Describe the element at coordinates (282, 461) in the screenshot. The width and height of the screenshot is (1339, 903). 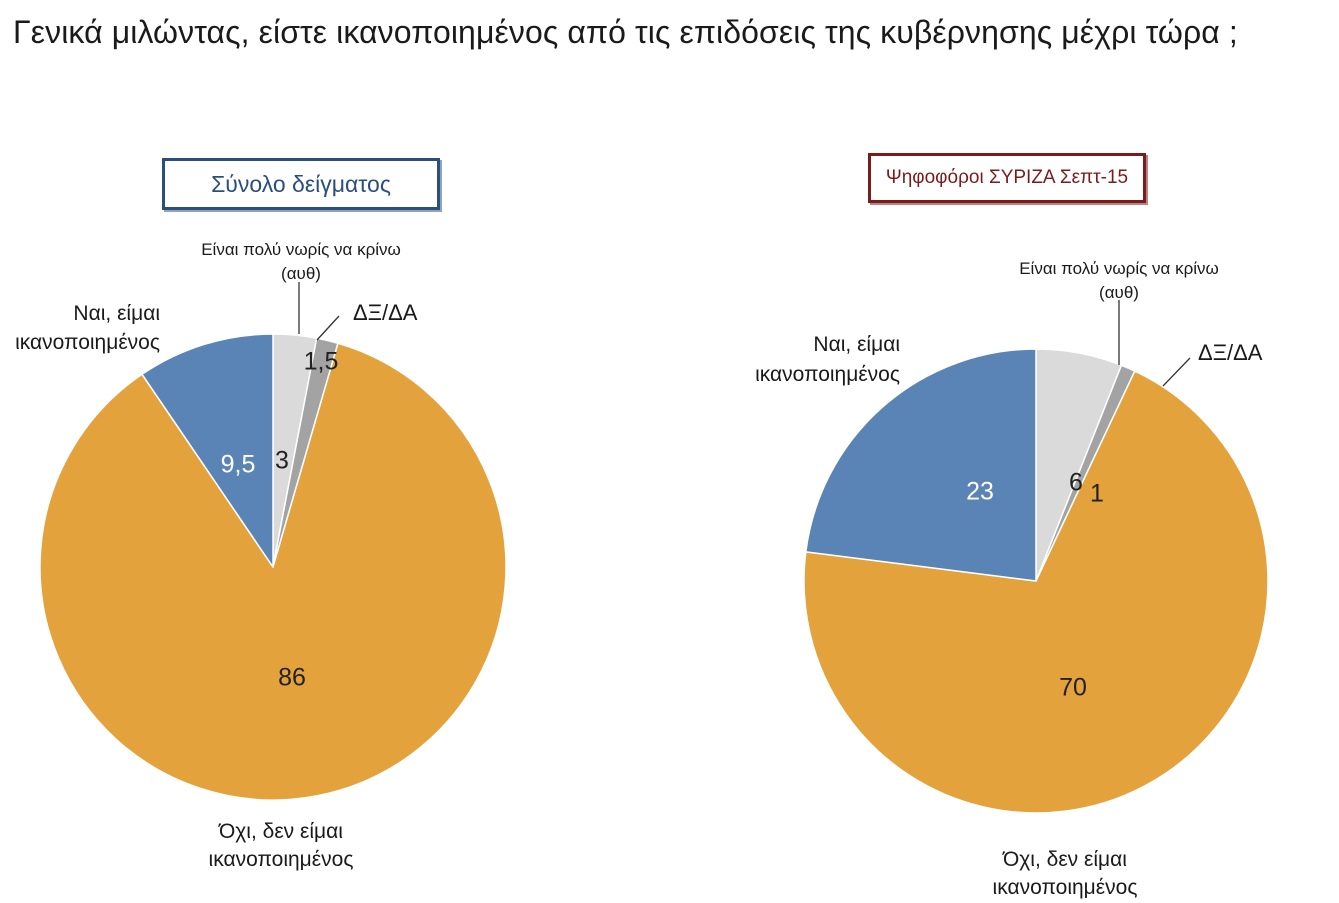
I see `slice-value-label-too-early: 3` at that location.